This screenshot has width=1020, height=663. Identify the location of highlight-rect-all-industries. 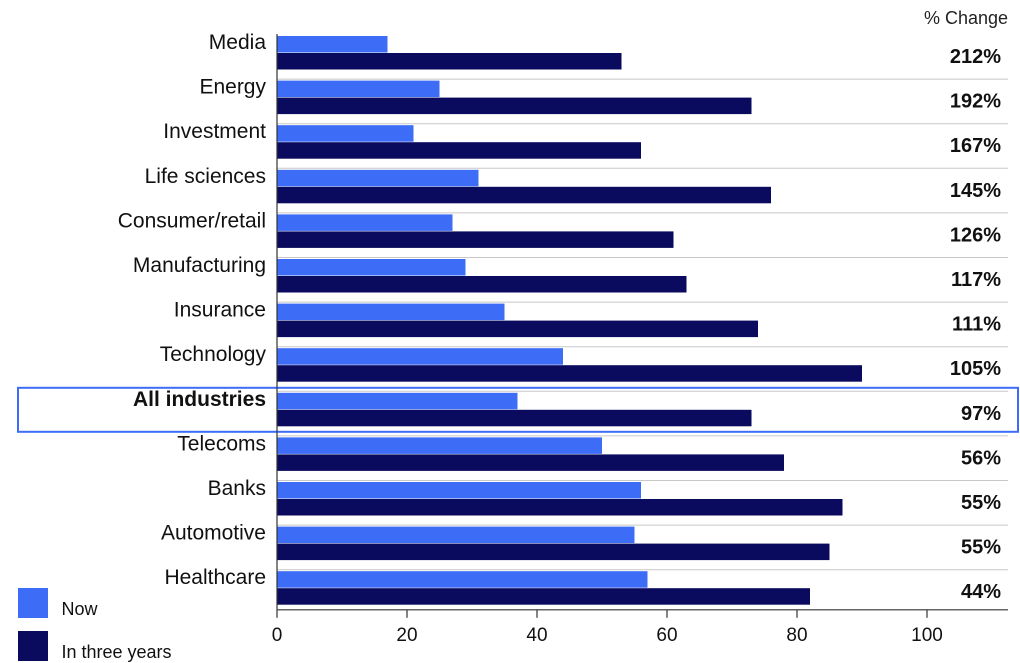
(518, 409).